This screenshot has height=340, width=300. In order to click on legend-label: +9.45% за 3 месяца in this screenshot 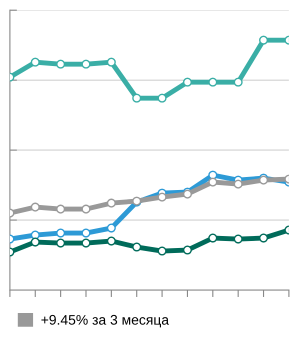, I will do `click(105, 321)`.